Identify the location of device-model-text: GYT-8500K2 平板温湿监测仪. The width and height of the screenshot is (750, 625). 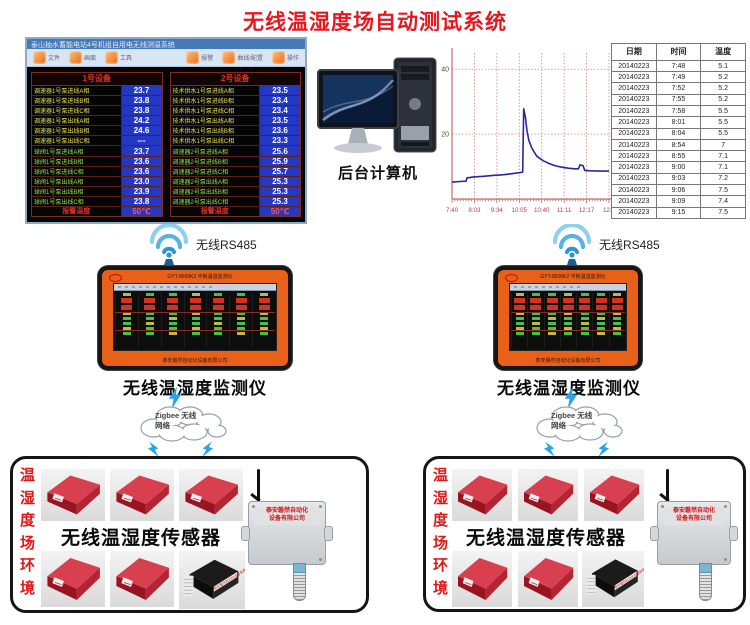
(200, 277).